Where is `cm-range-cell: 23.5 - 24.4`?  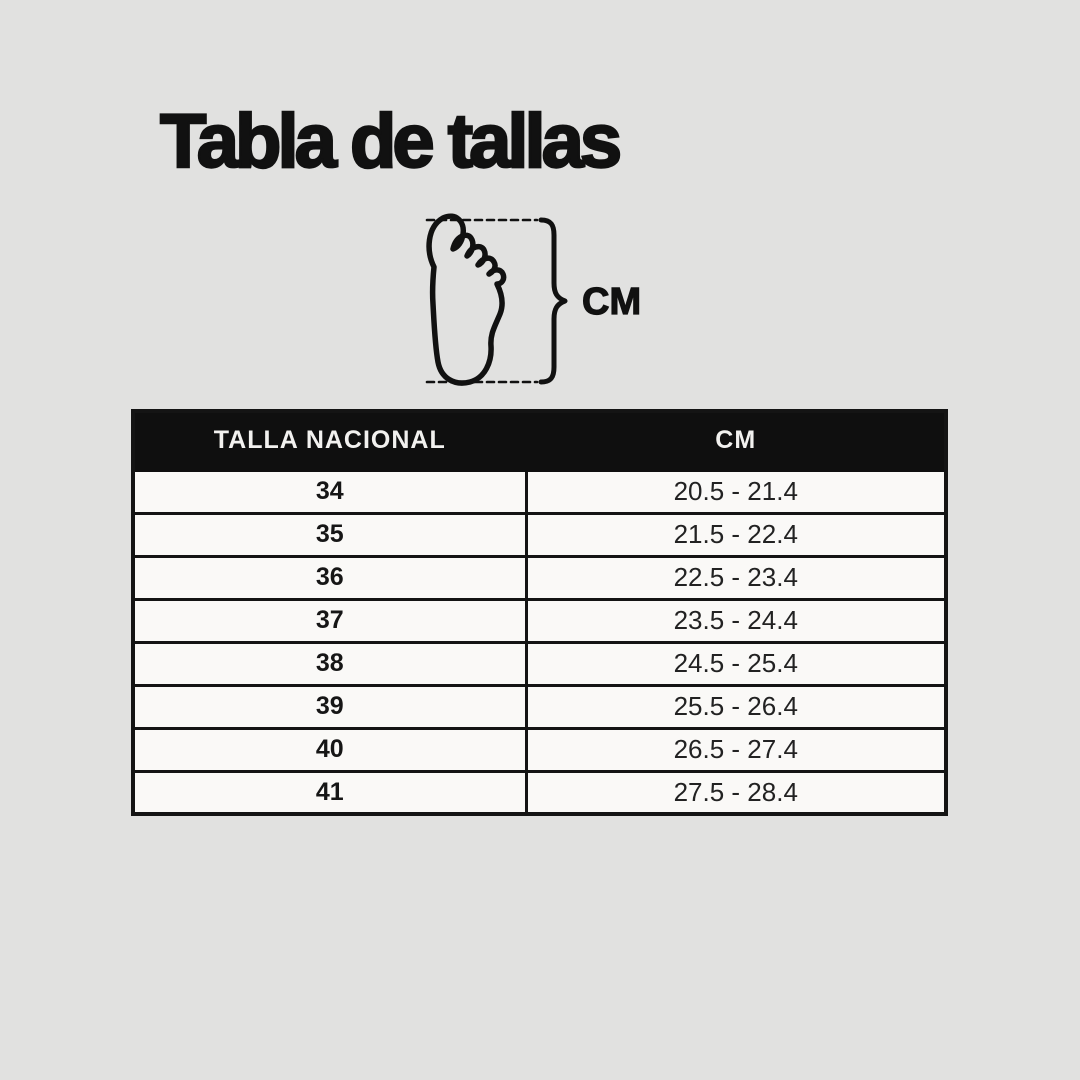
cm-range-cell: 23.5 - 24.4 is located at coordinates (736, 620).